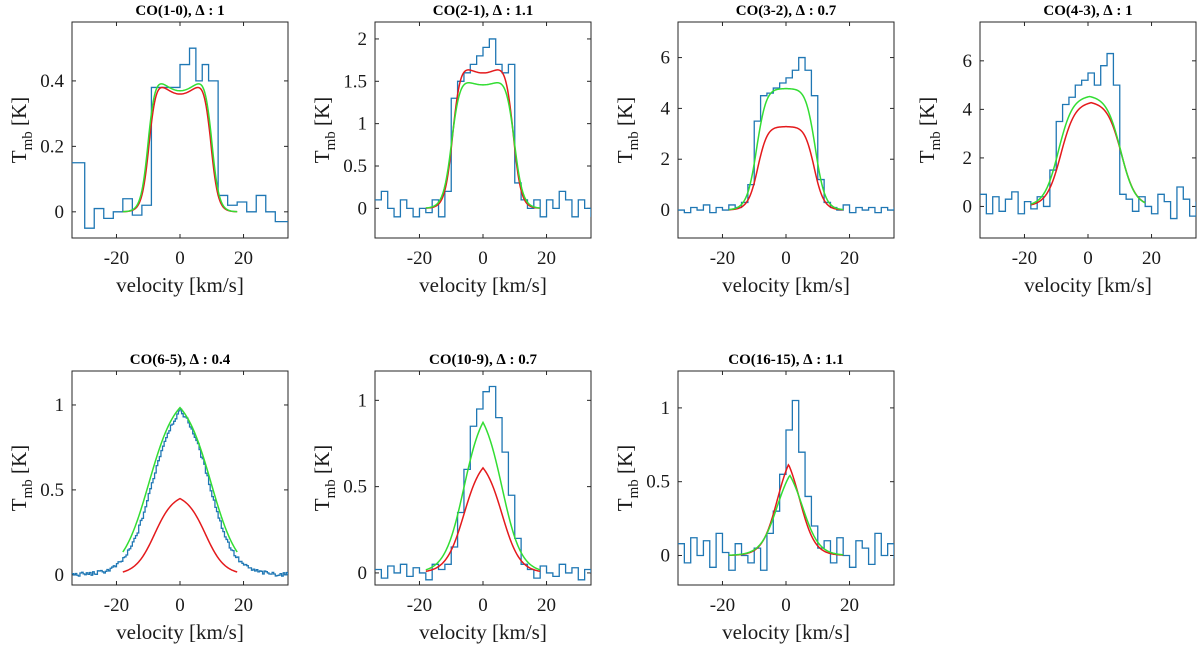 This screenshot has height=649, width=1200. Describe the element at coordinates (355, 81) in the screenshot. I see `y-tick-label: 1.5` at that location.